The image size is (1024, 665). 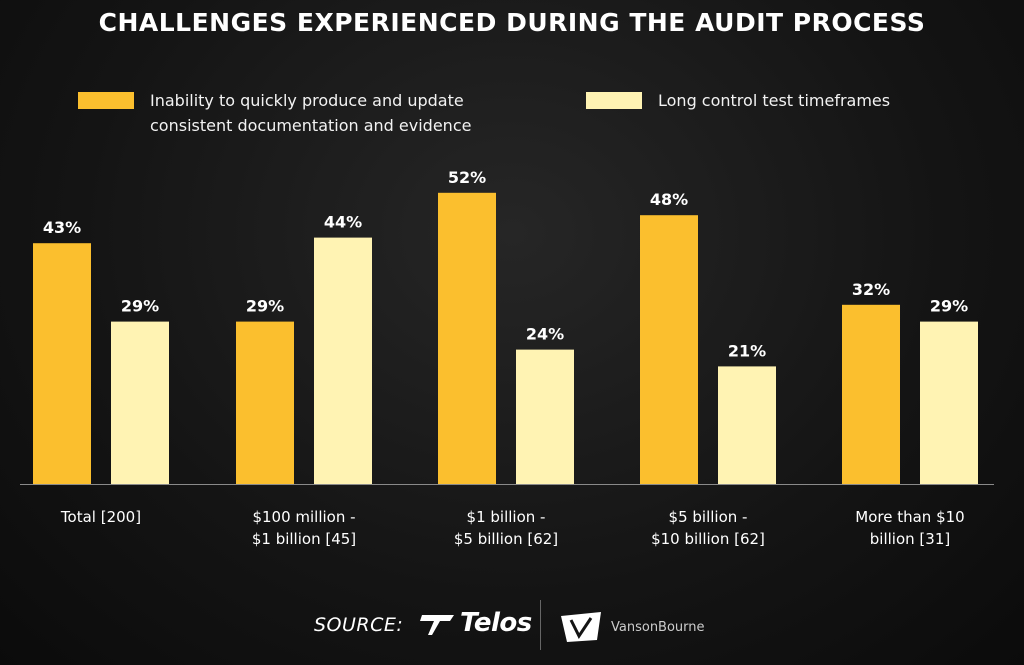 I want to click on bar-series1-cat3, so click(x=467, y=338).